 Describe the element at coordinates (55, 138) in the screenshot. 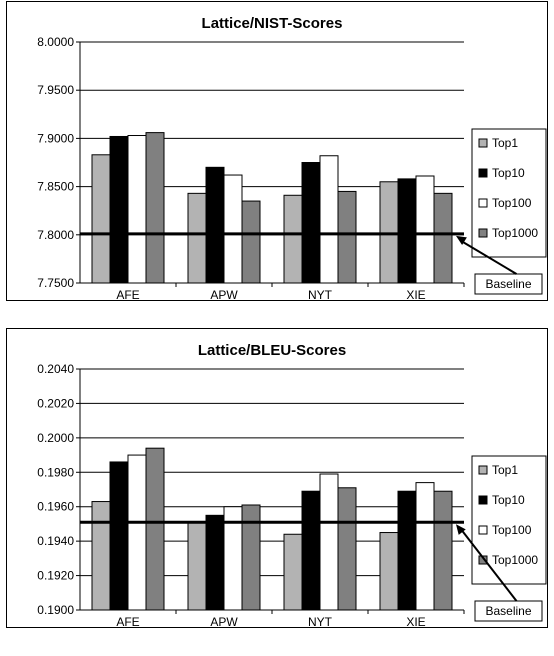

I see `y-tick-label: 7.9000` at that location.